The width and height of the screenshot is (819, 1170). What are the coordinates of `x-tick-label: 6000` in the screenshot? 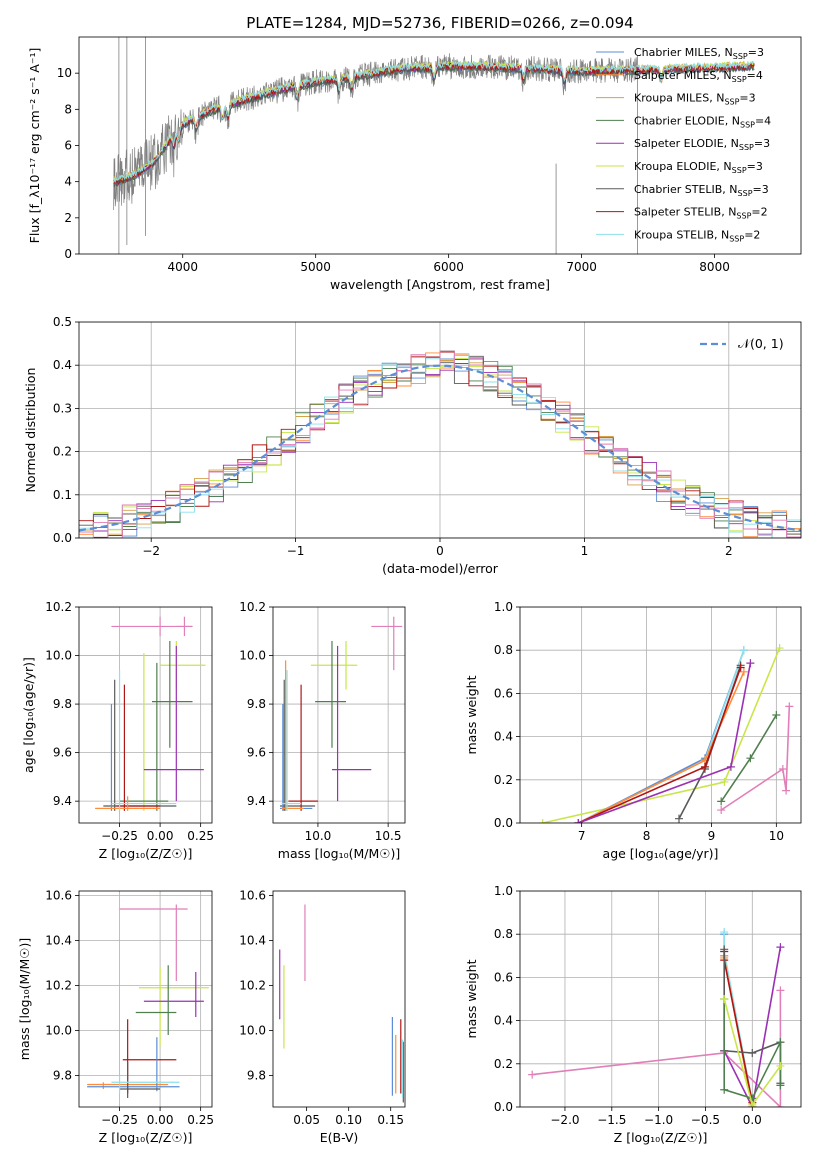 It's located at (448, 267).